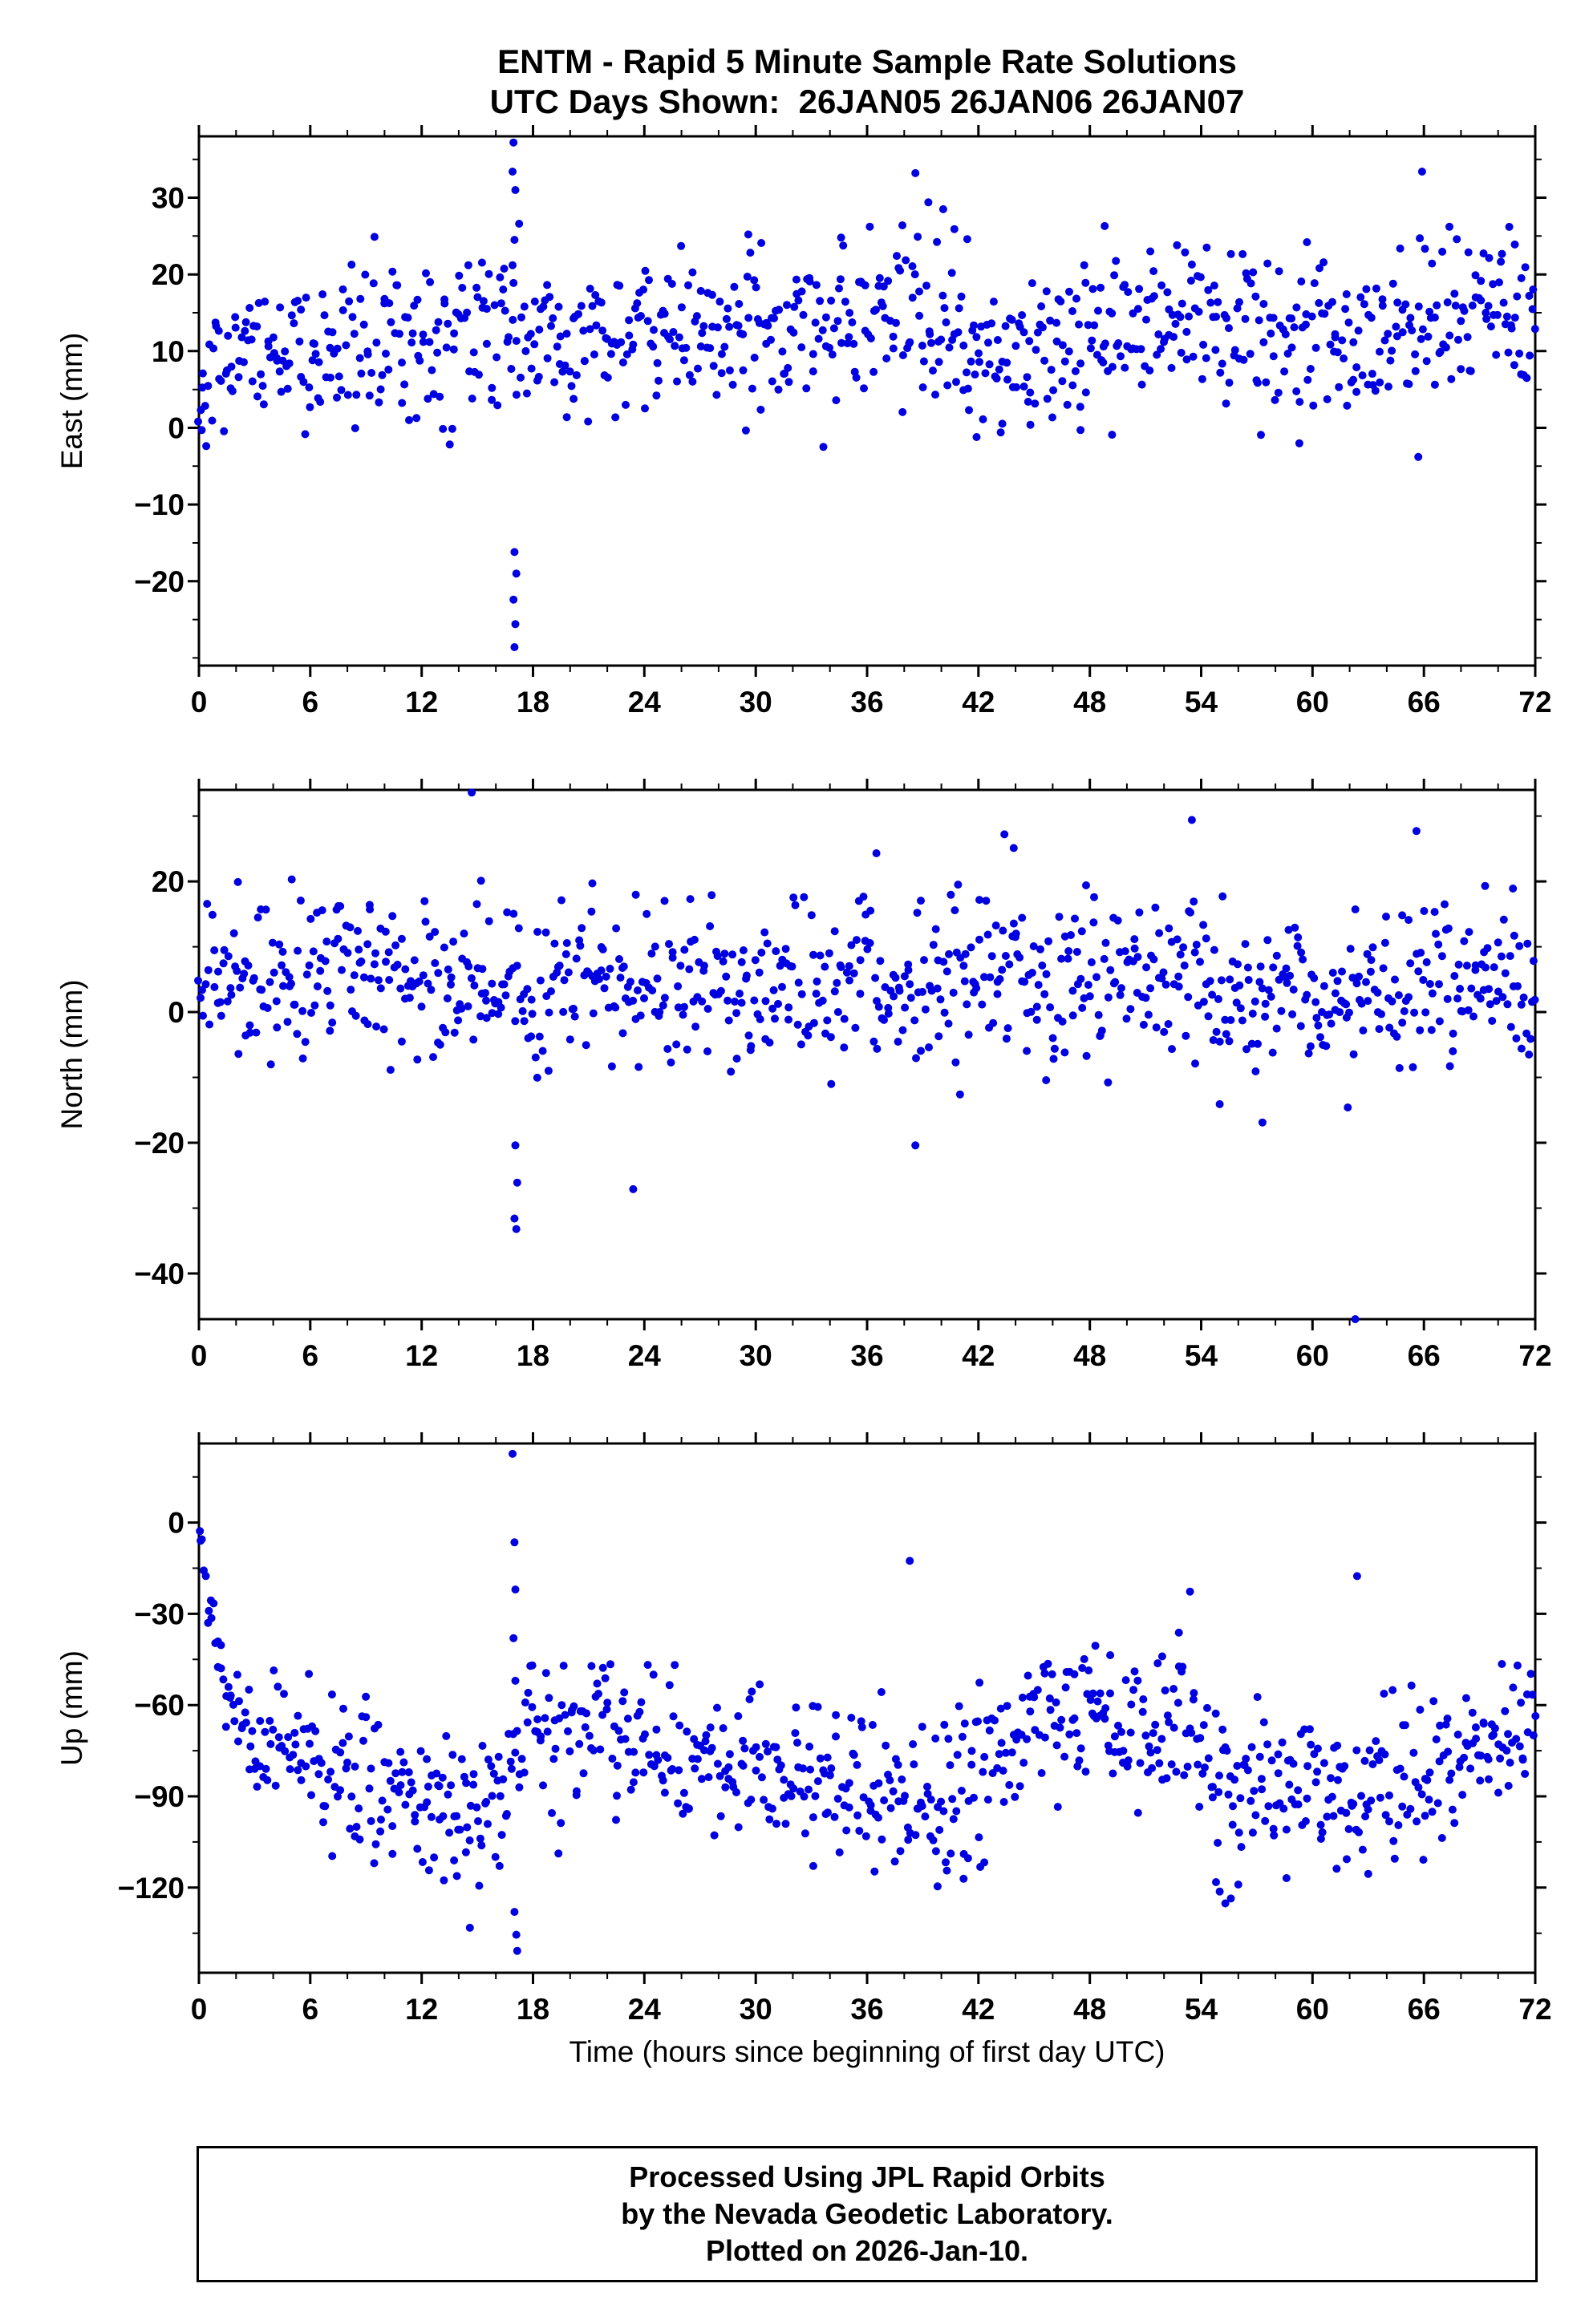 This screenshot has width=1593, height=2324. What do you see at coordinates (1312, 2009) in the screenshot?
I see `x-tick-label: 60` at bounding box center [1312, 2009].